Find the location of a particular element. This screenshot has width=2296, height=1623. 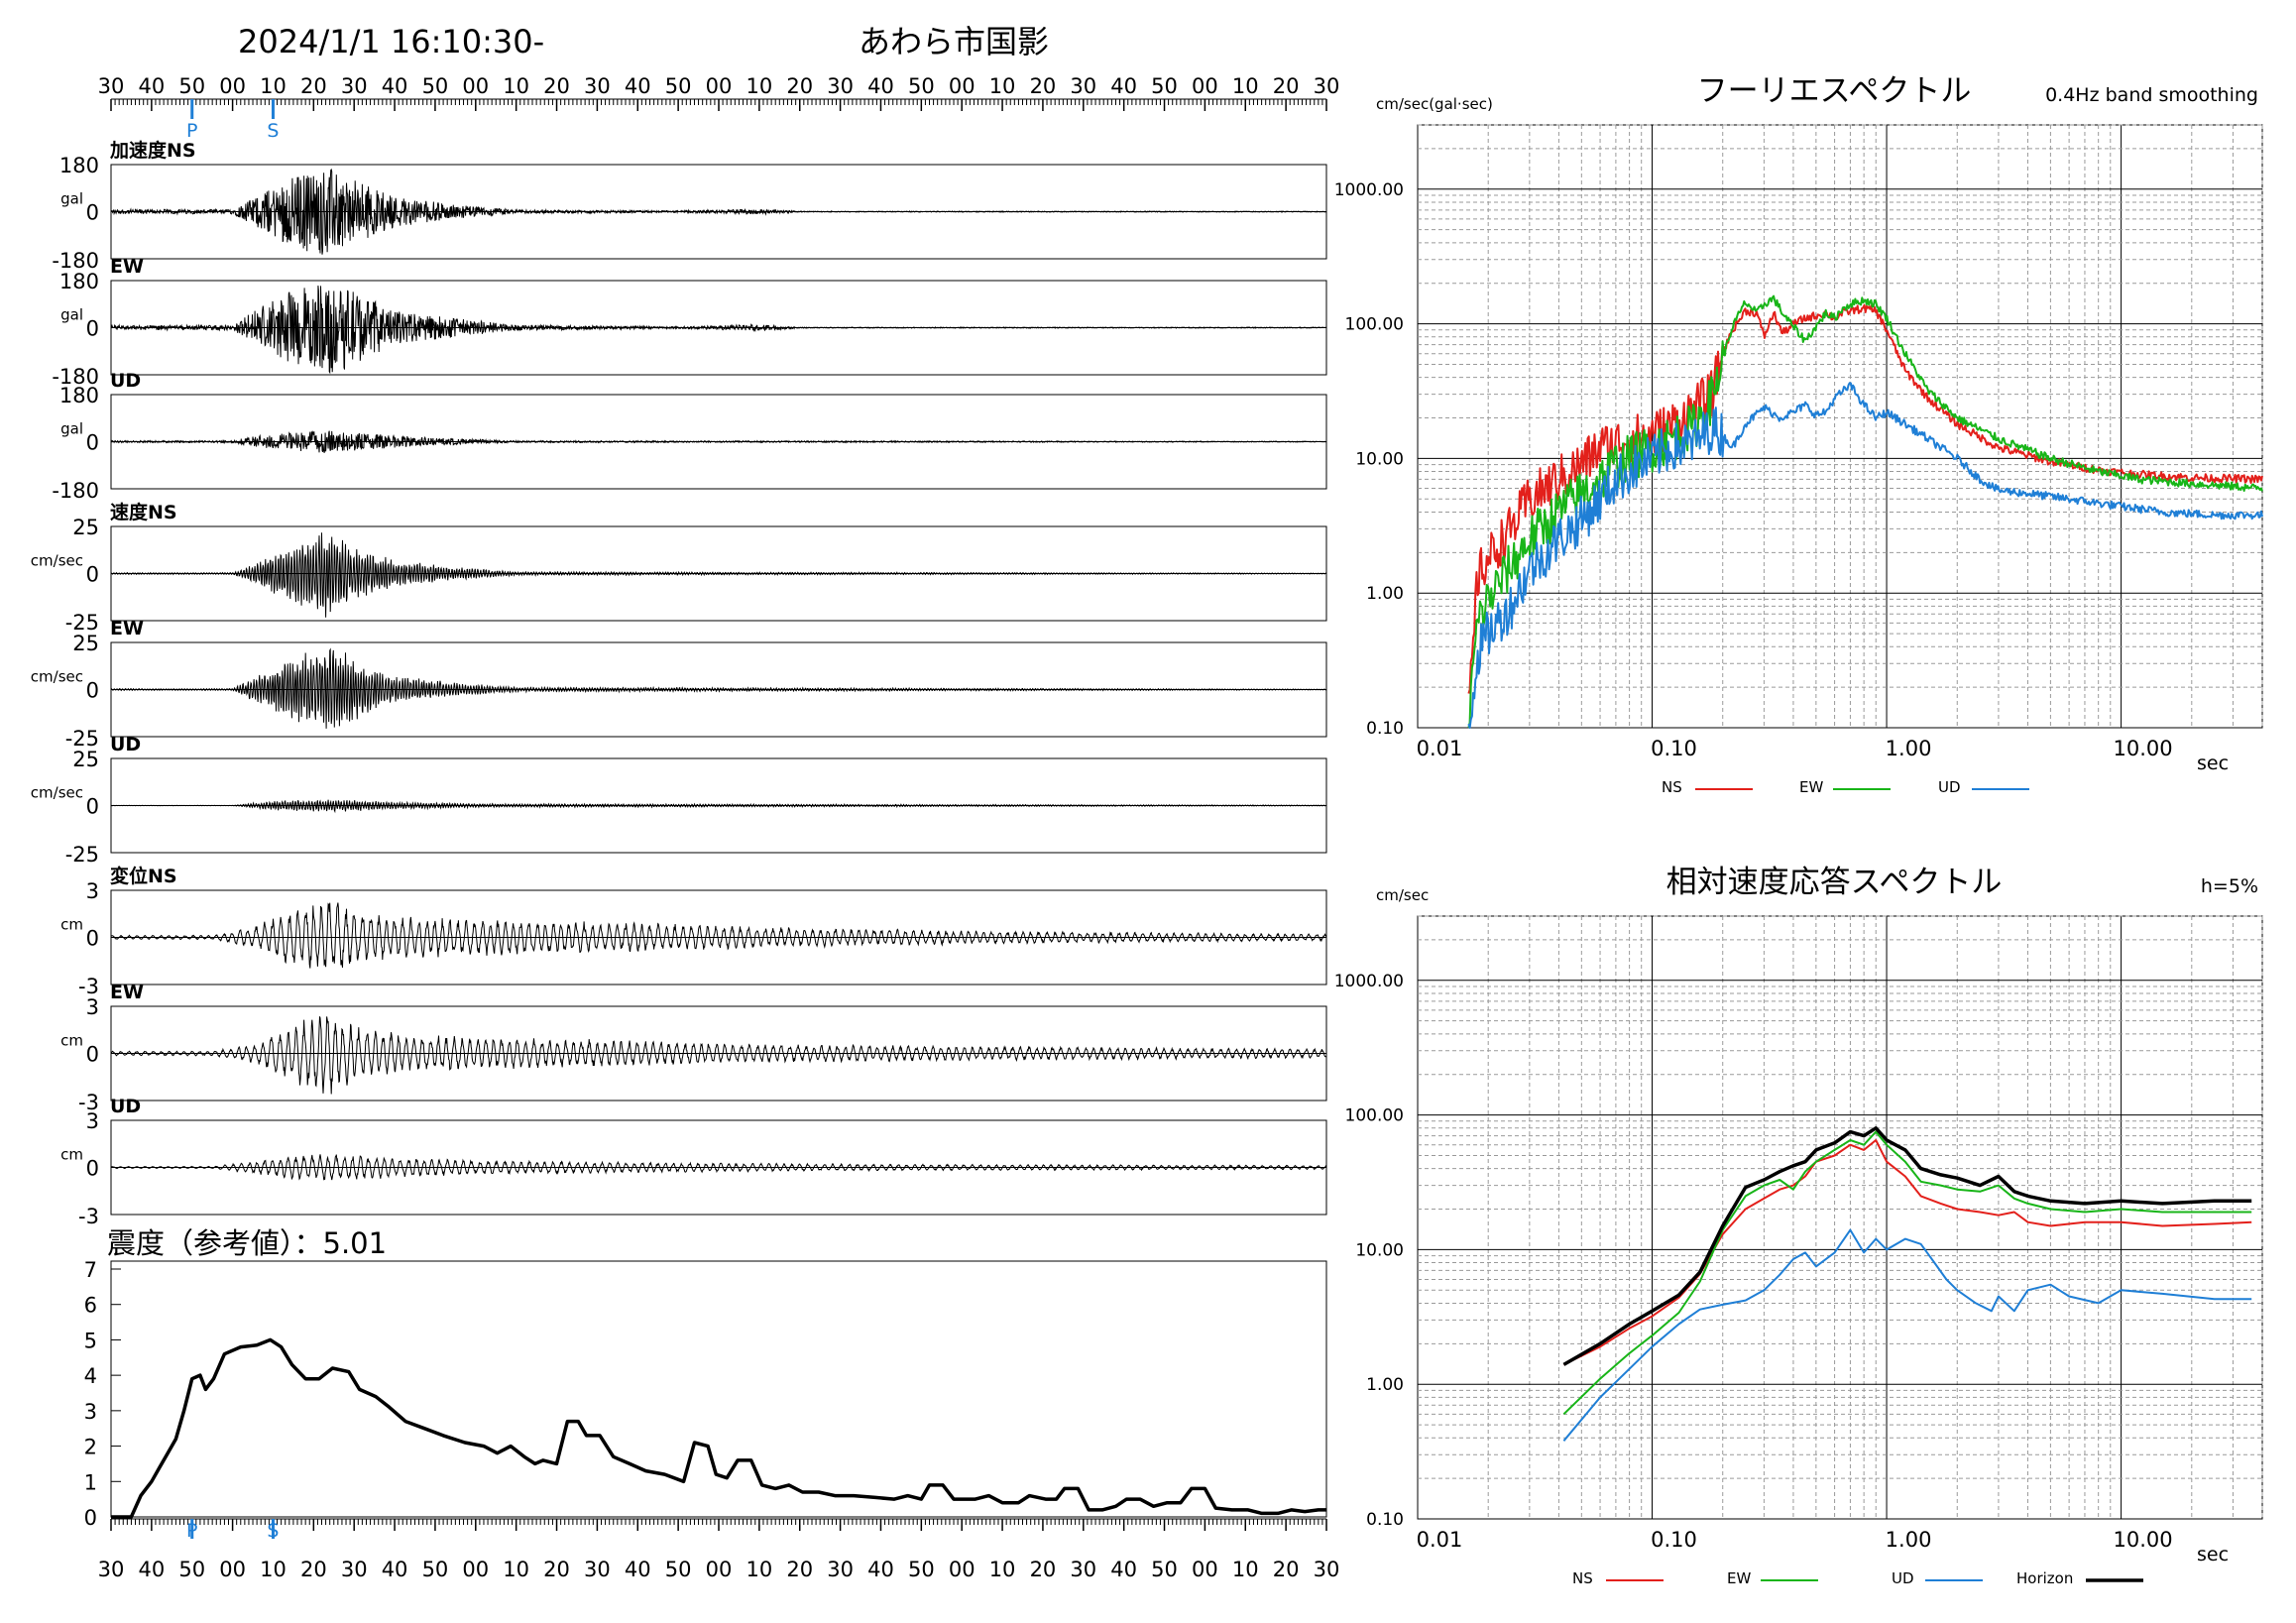

spectrum-y-unit: cm/sec is located at coordinates (1403, 895).